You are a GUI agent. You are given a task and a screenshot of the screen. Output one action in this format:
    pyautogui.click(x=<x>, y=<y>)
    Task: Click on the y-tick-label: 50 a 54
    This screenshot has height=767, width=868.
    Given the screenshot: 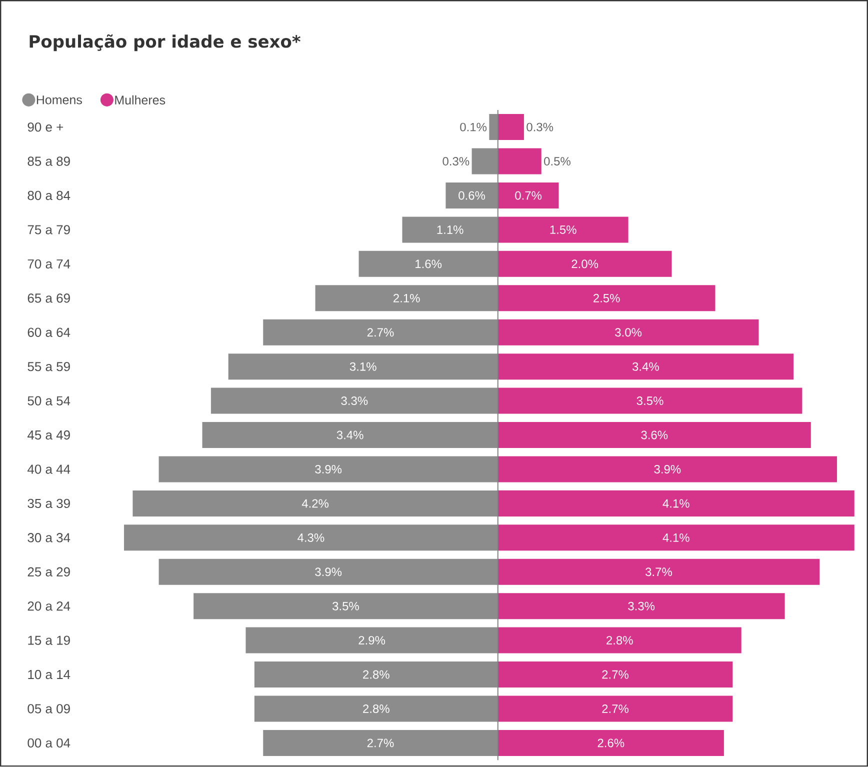 What is the action you would take?
    pyautogui.click(x=49, y=401)
    